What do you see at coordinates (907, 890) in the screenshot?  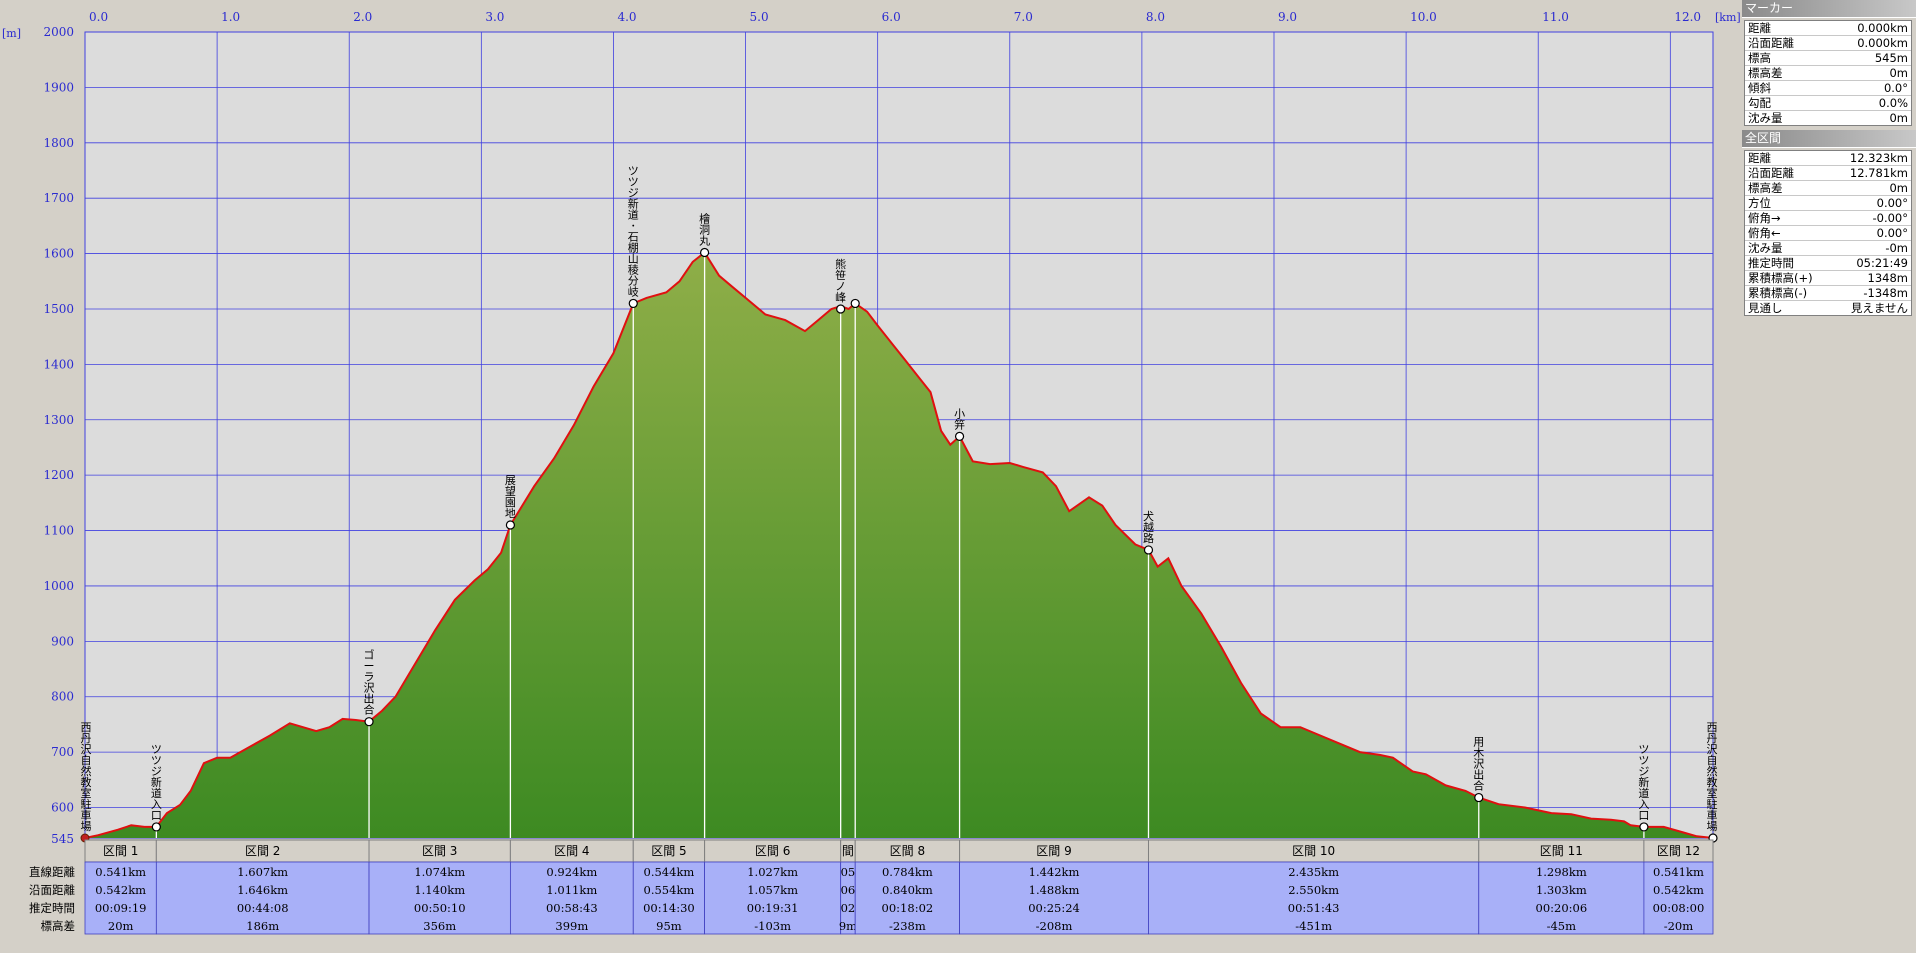 I see `section-value: 0.840km` at bounding box center [907, 890].